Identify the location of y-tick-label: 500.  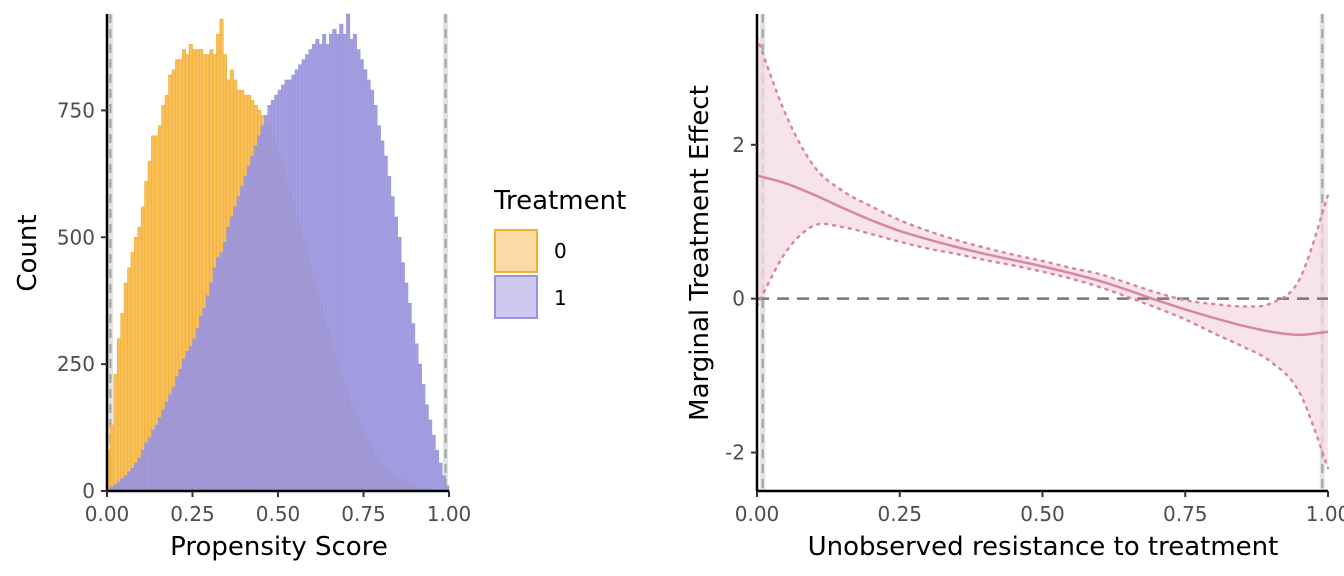
(76, 237).